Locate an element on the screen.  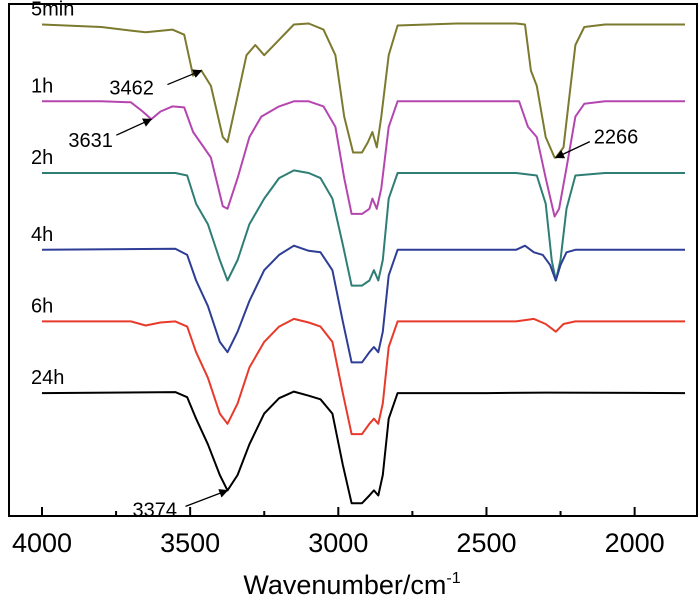
series-label-1h: 1h is located at coordinates (42, 86).